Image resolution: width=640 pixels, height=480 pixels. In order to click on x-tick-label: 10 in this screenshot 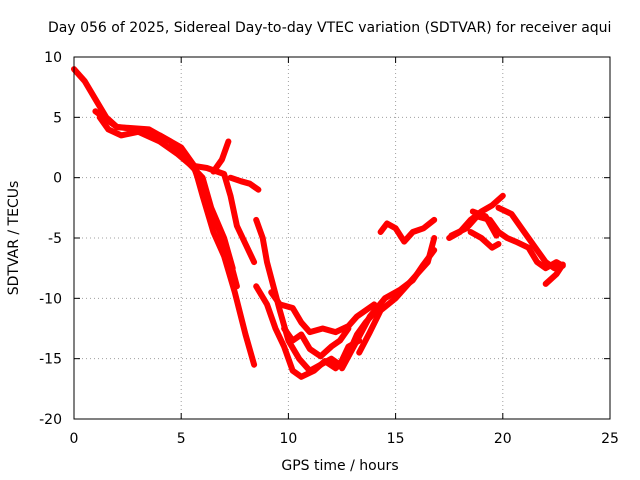, I will do `click(288, 439)`.